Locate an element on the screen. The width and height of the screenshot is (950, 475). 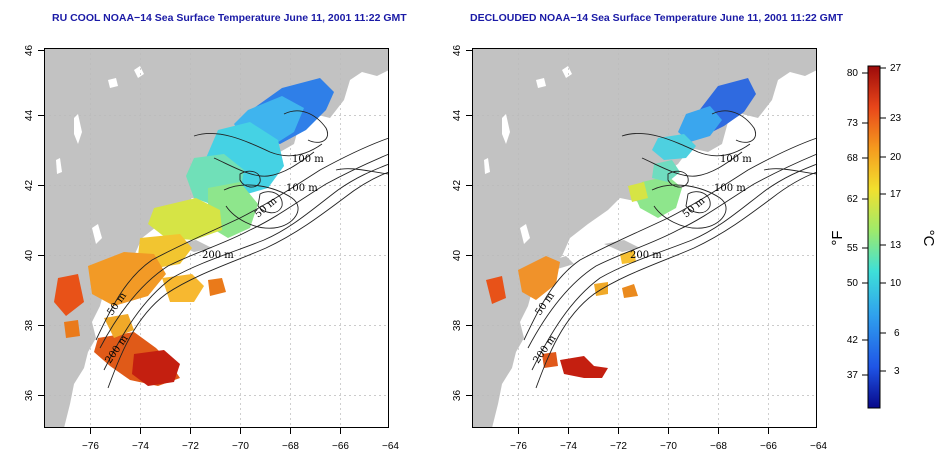
left-x-tick-label: −68 is located at coordinates (290, 446).